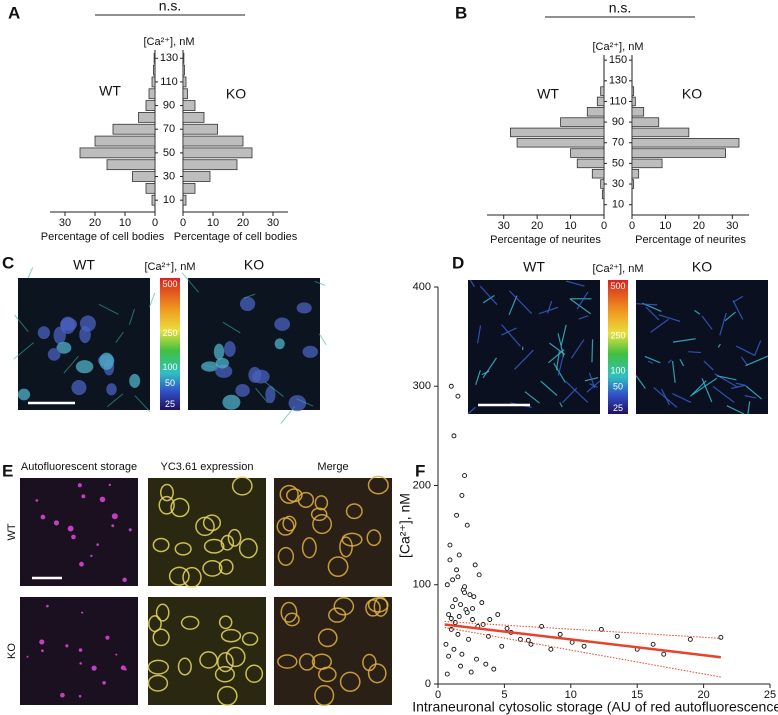 The width and height of the screenshot is (778, 715). I want to click on y-tick-label: 10, so click(618, 205).